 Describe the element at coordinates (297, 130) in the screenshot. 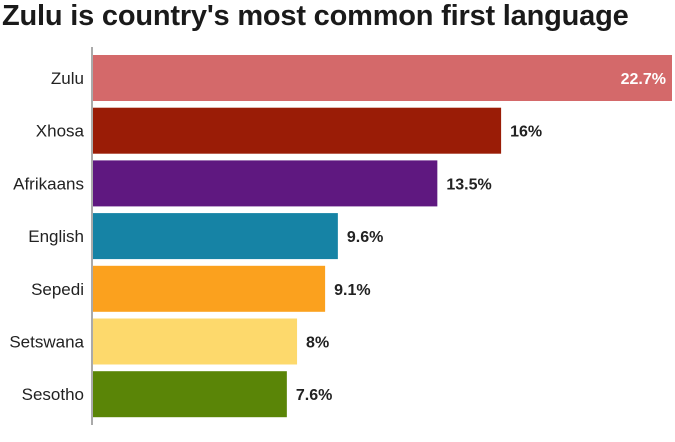

I see `bar-xhosa` at that location.